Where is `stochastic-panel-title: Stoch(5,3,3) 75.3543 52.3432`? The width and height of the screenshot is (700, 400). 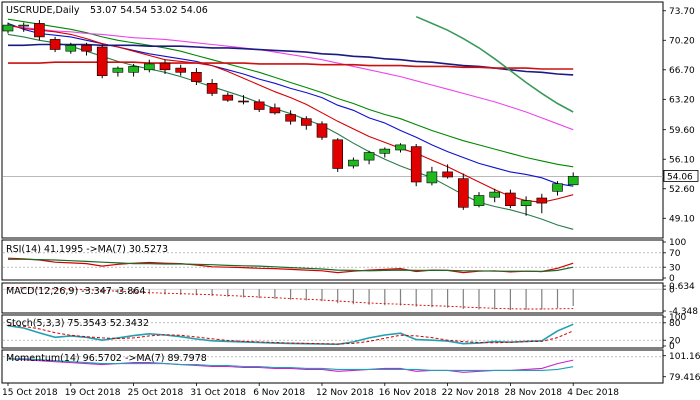
stochastic-panel-title: Stoch(5,3,3) 75.3543 52.3432 is located at coordinates (77, 323).